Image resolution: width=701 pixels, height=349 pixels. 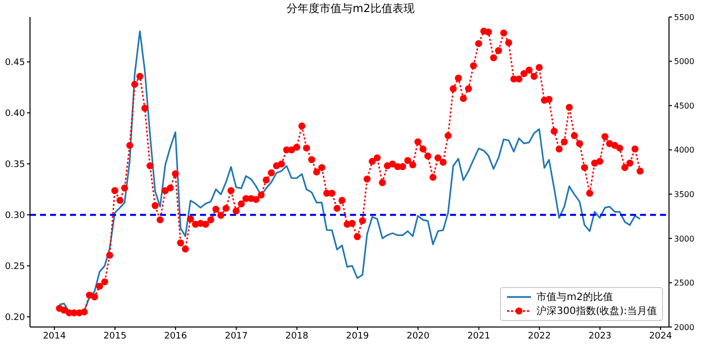 What do you see at coordinates (660, 336) in the screenshot?
I see `x-tick-label: 2024` at bounding box center [660, 336].